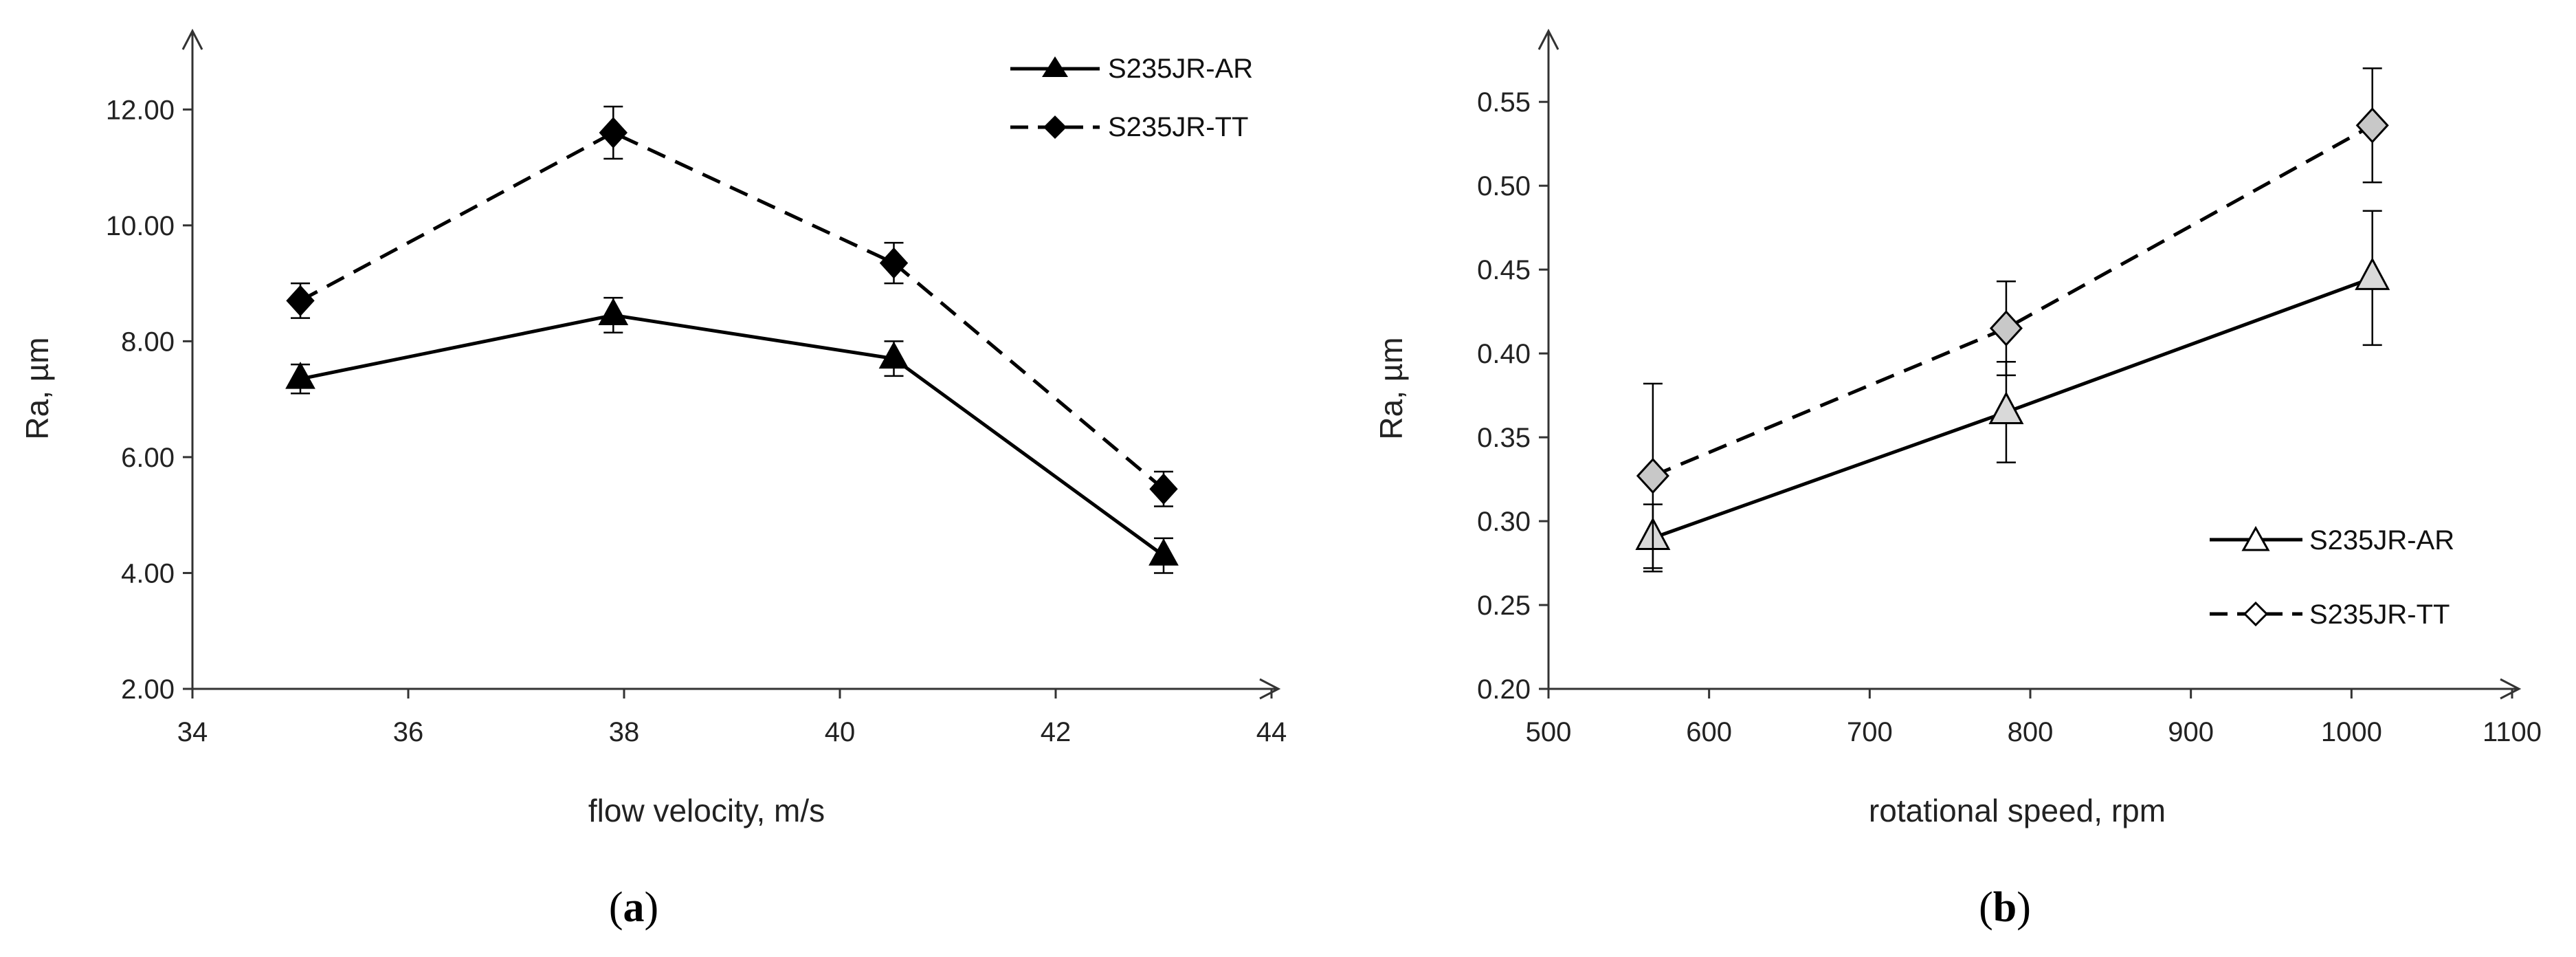 The image size is (2576, 957). I want to click on legend-a-ar-label: S235JR-AR, so click(1180, 69).